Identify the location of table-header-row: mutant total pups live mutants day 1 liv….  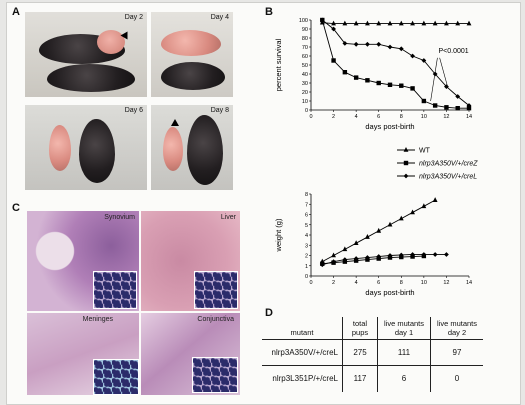
(372, 328).